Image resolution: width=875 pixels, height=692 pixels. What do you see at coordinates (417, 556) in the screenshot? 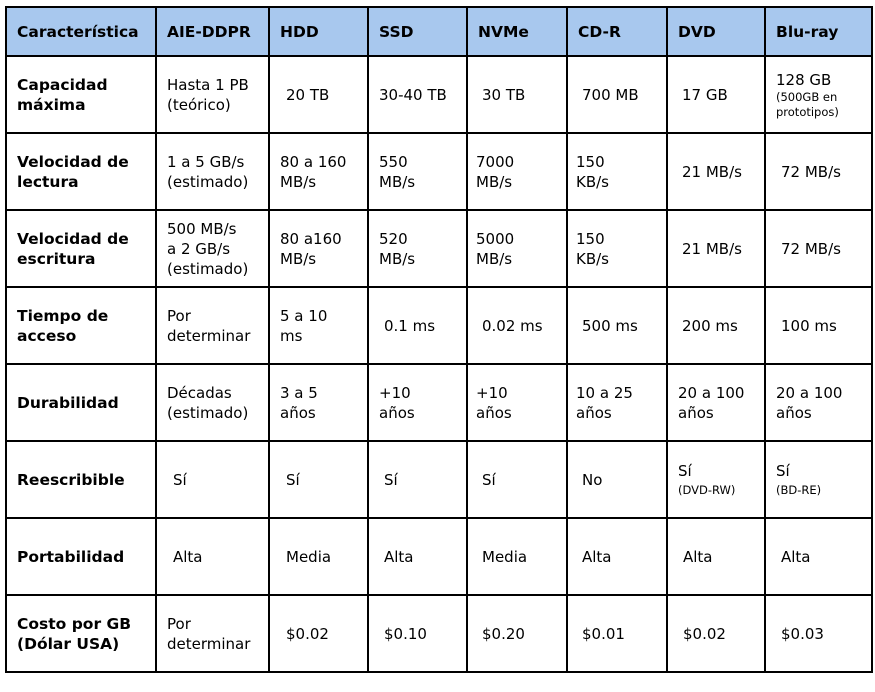
I see `cell-ssd: Alta` at bounding box center [417, 556].